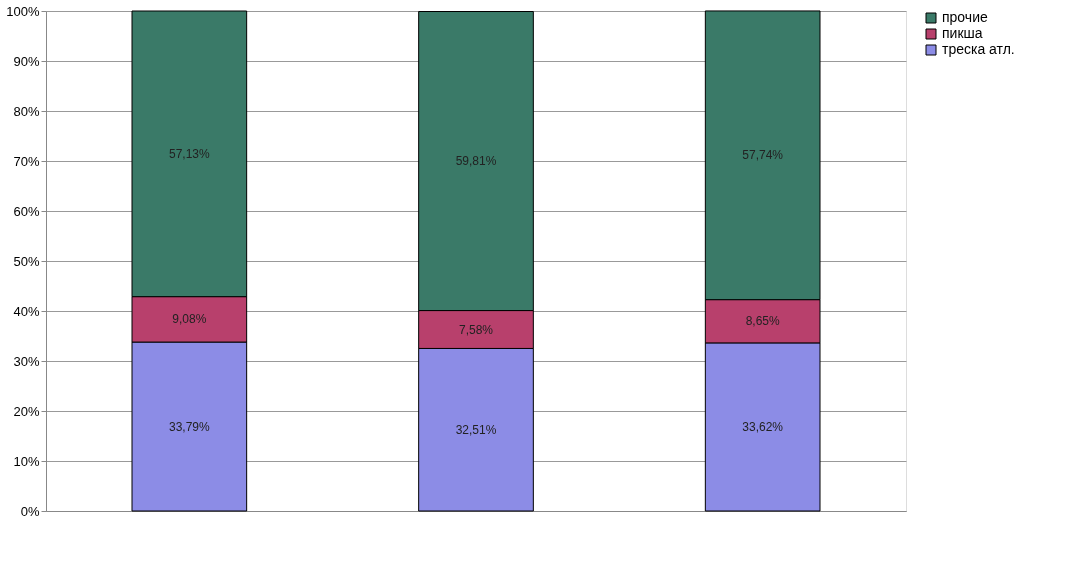  What do you see at coordinates (23, 11) in the screenshot?
I see `y-tick-label: 100%` at bounding box center [23, 11].